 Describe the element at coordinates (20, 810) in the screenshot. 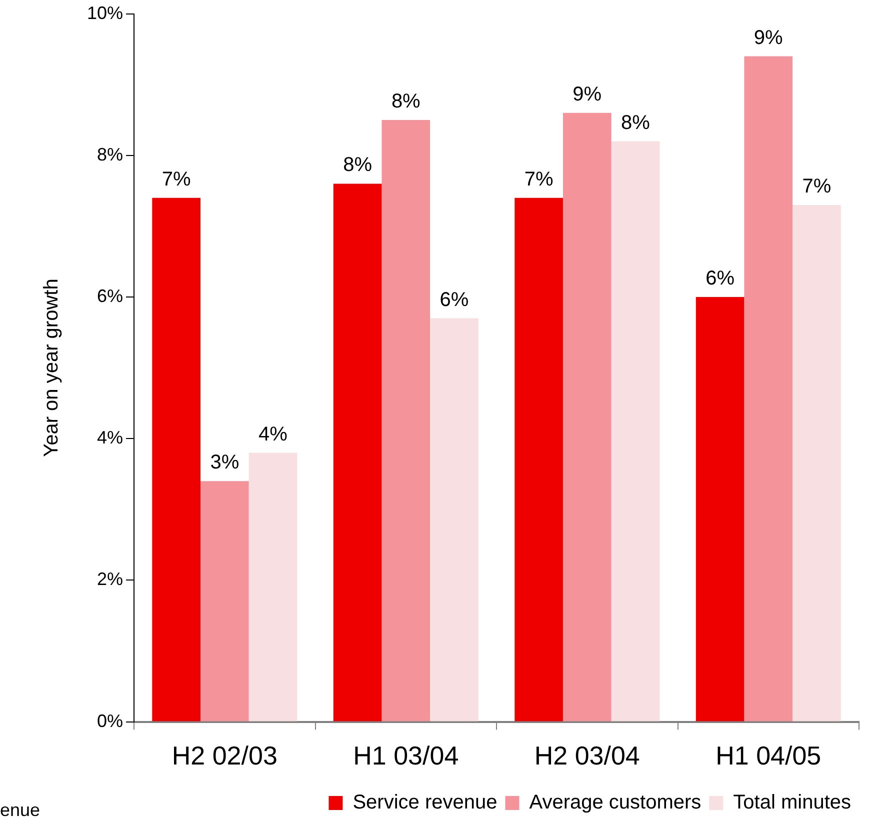

I see `text: enue` at that location.